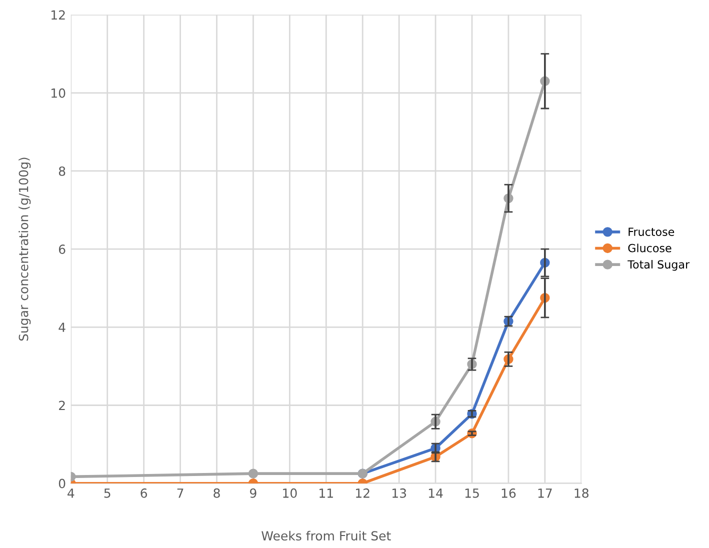 The height and width of the screenshot is (548, 709). I want to click on legend-label: Fructose, so click(651, 232).